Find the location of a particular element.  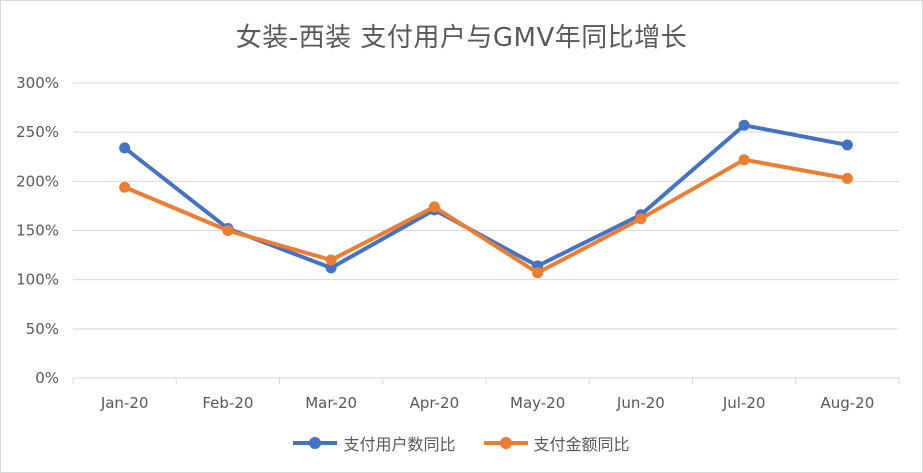

chart-title: 女装-西装 支付用户与GMV年同比增长 is located at coordinates (461, 38).